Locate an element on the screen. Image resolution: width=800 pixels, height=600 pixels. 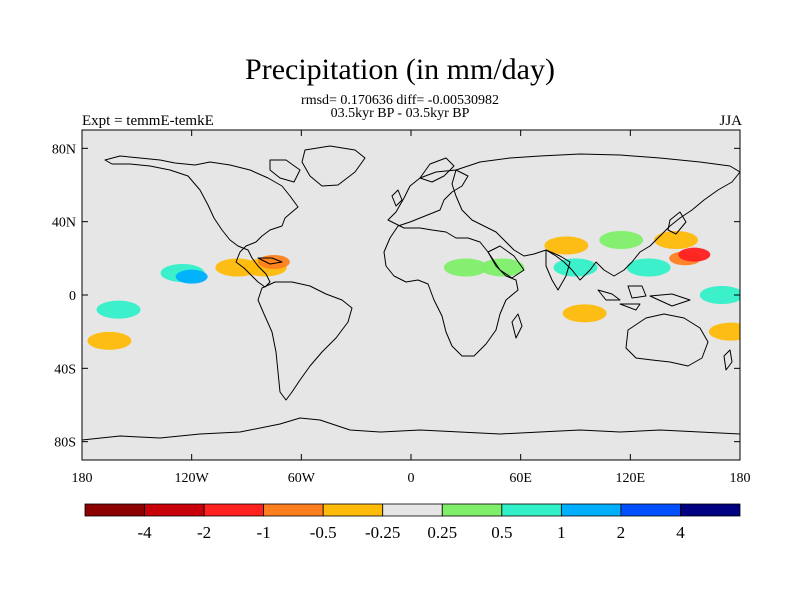
lat-tick-label: 0 is located at coordinates (72, 296).